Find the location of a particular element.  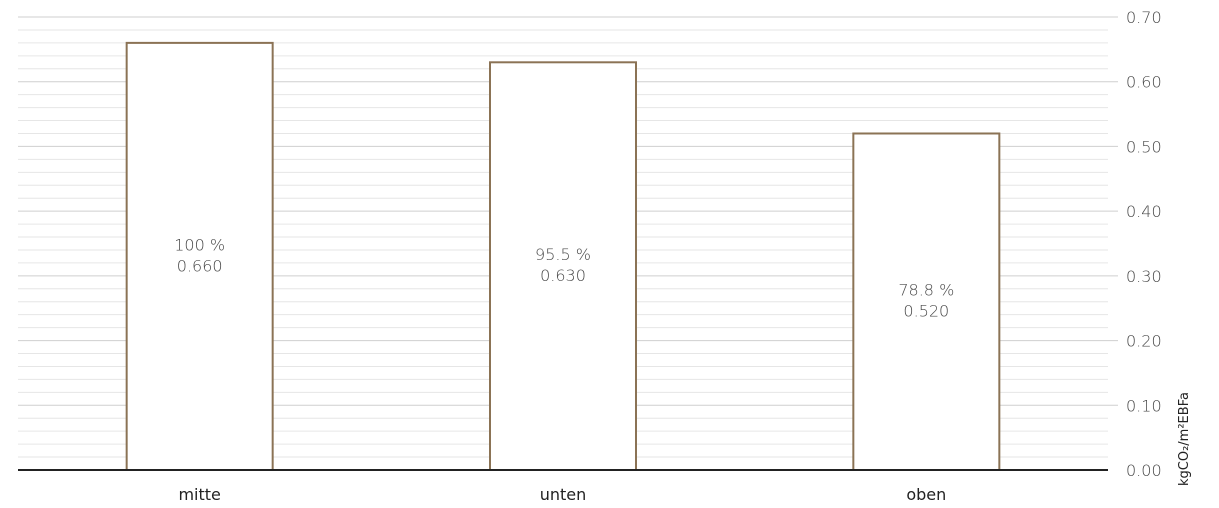

y-tick-label: 0.60 is located at coordinates (1144, 82).